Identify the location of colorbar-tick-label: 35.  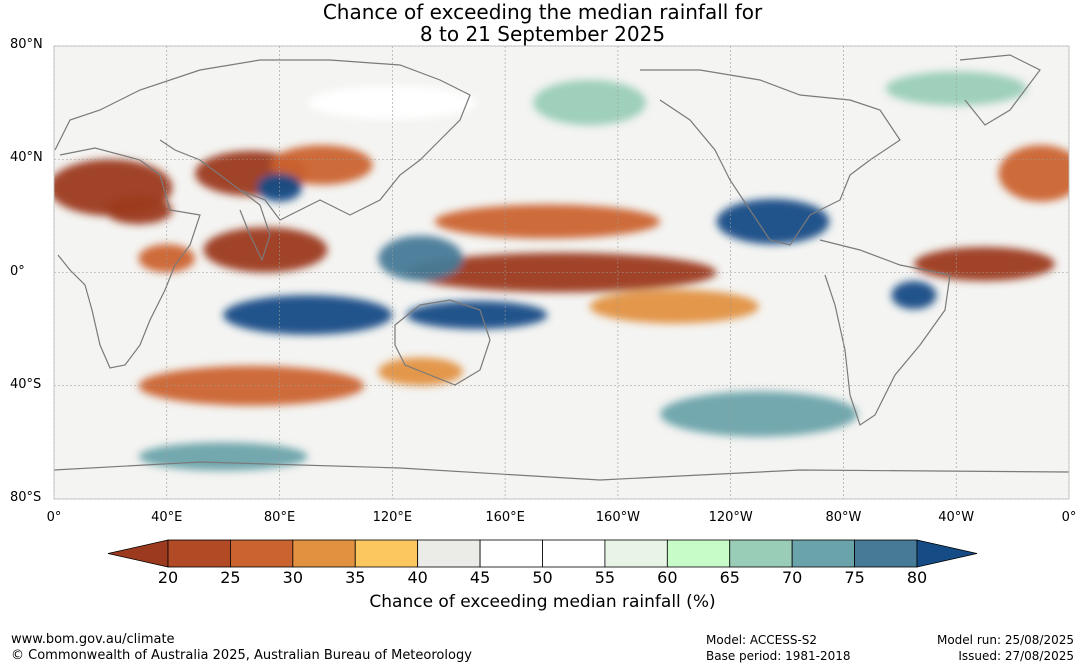
(355, 577).